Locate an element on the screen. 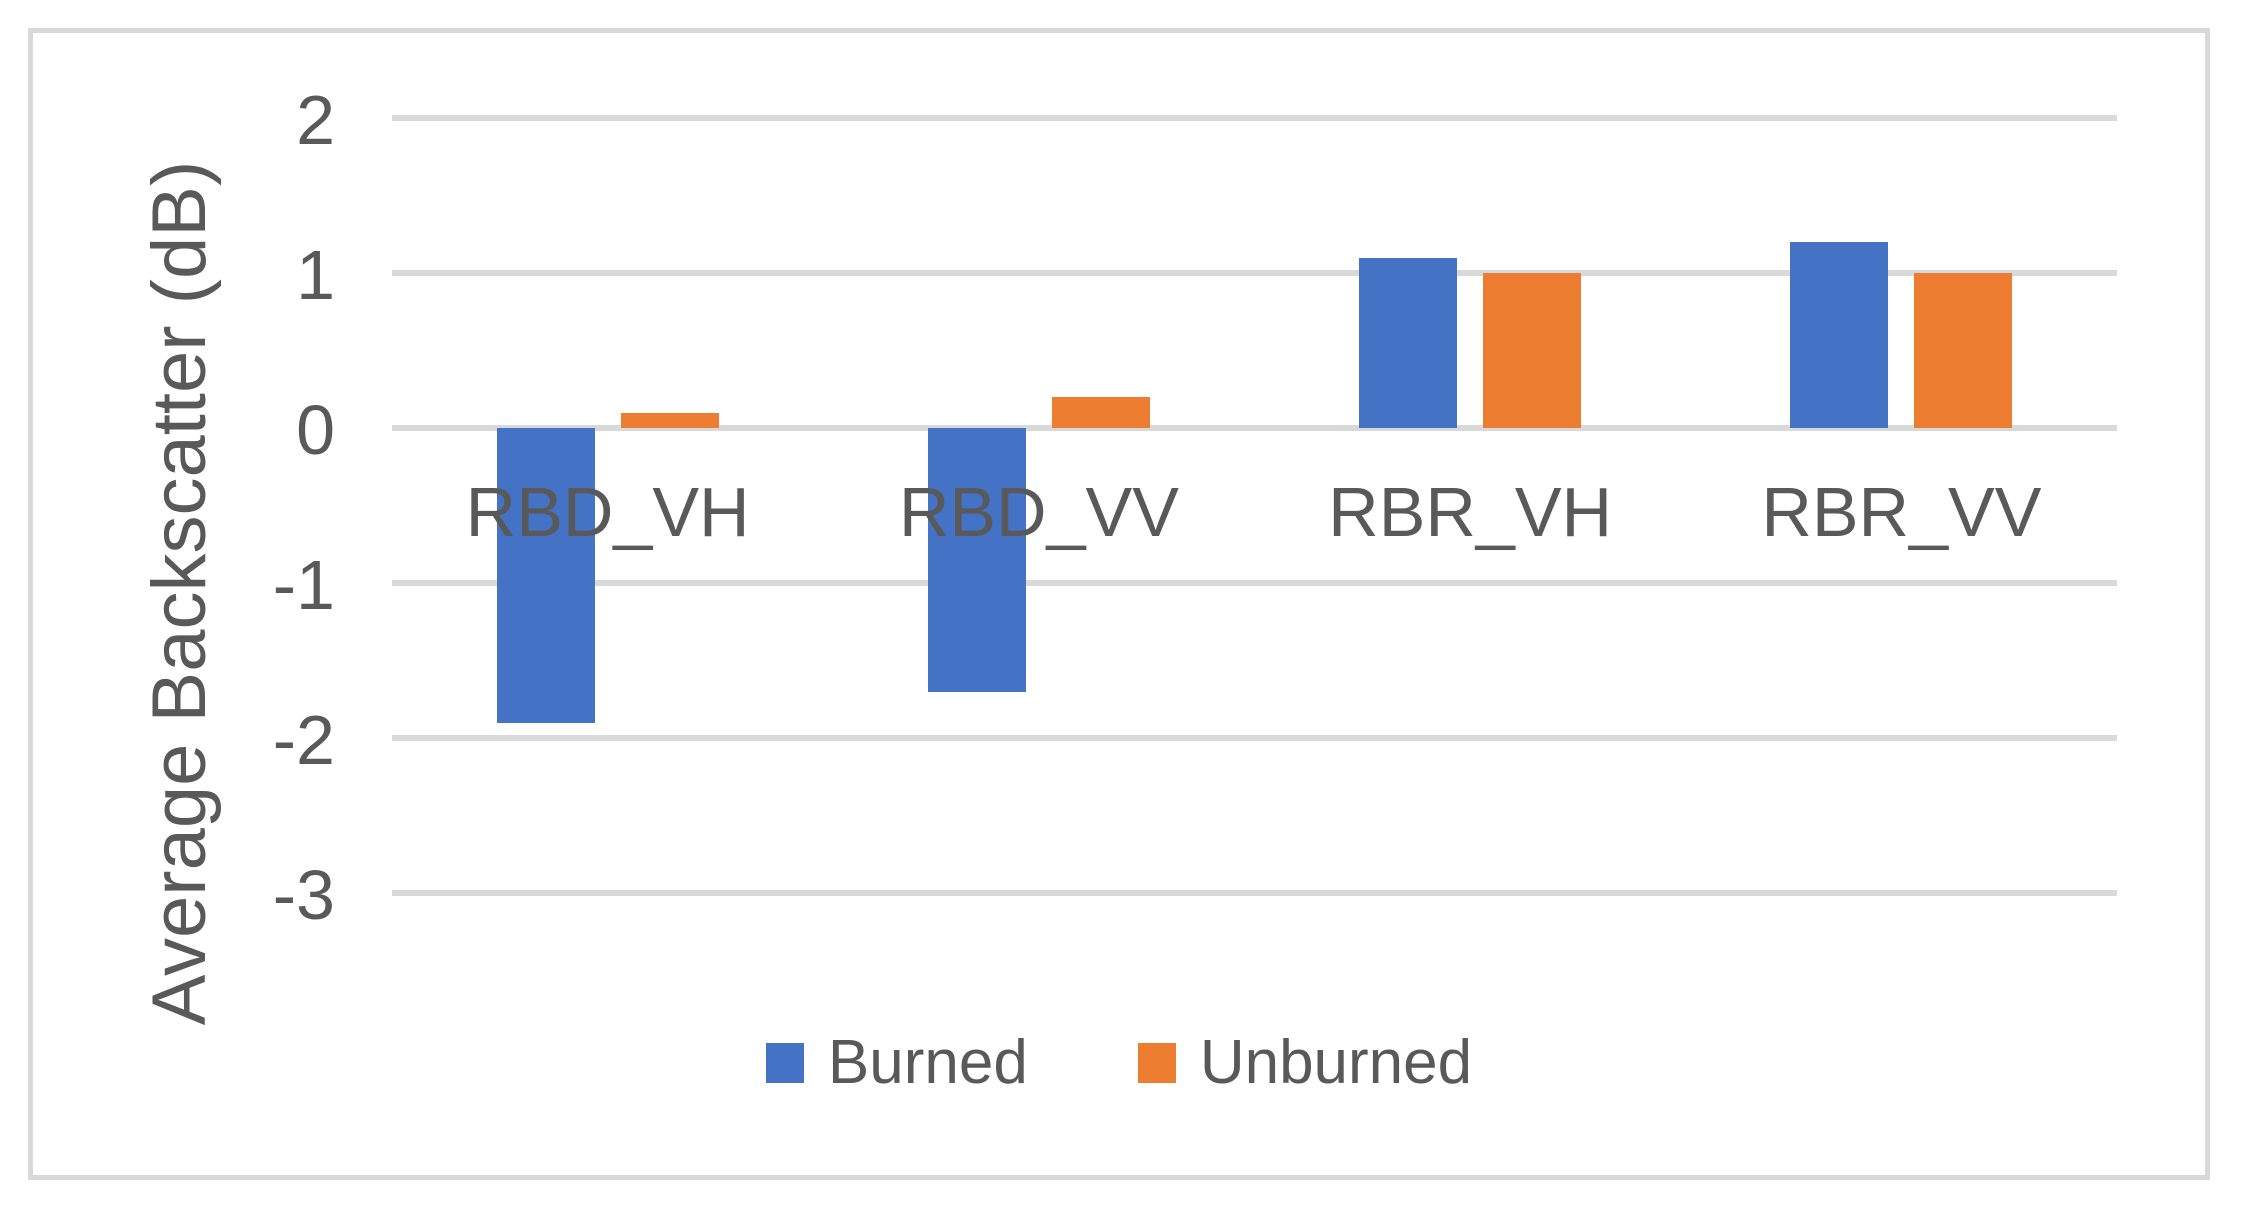  x-category-label: RBD_VV is located at coordinates (1038, 512).